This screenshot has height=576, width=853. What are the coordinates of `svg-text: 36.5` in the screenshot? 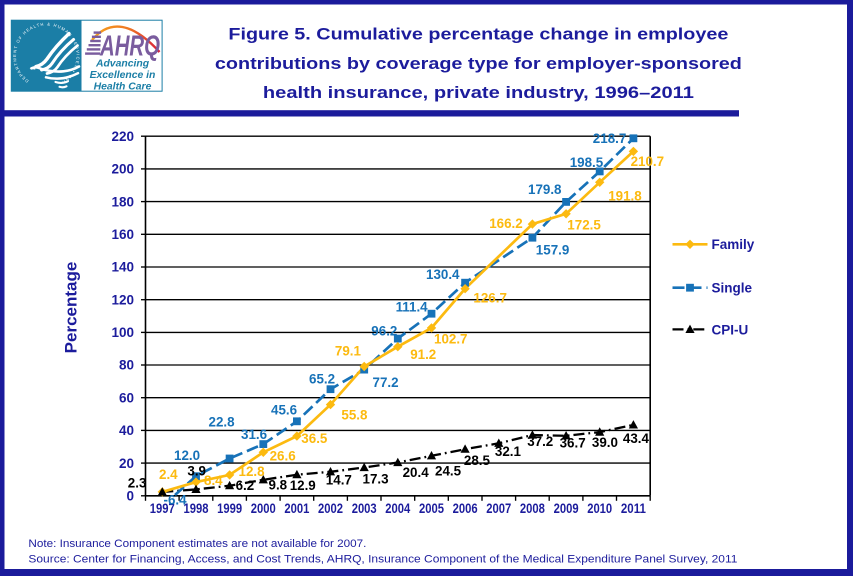 It's located at (314, 438).